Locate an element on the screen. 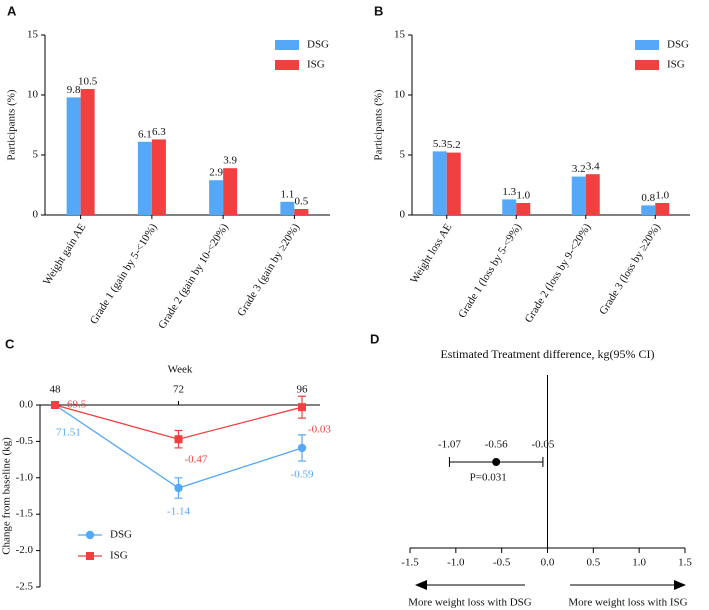 The image size is (709, 610). value-label: 3.2 is located at coordinates (579, 169).